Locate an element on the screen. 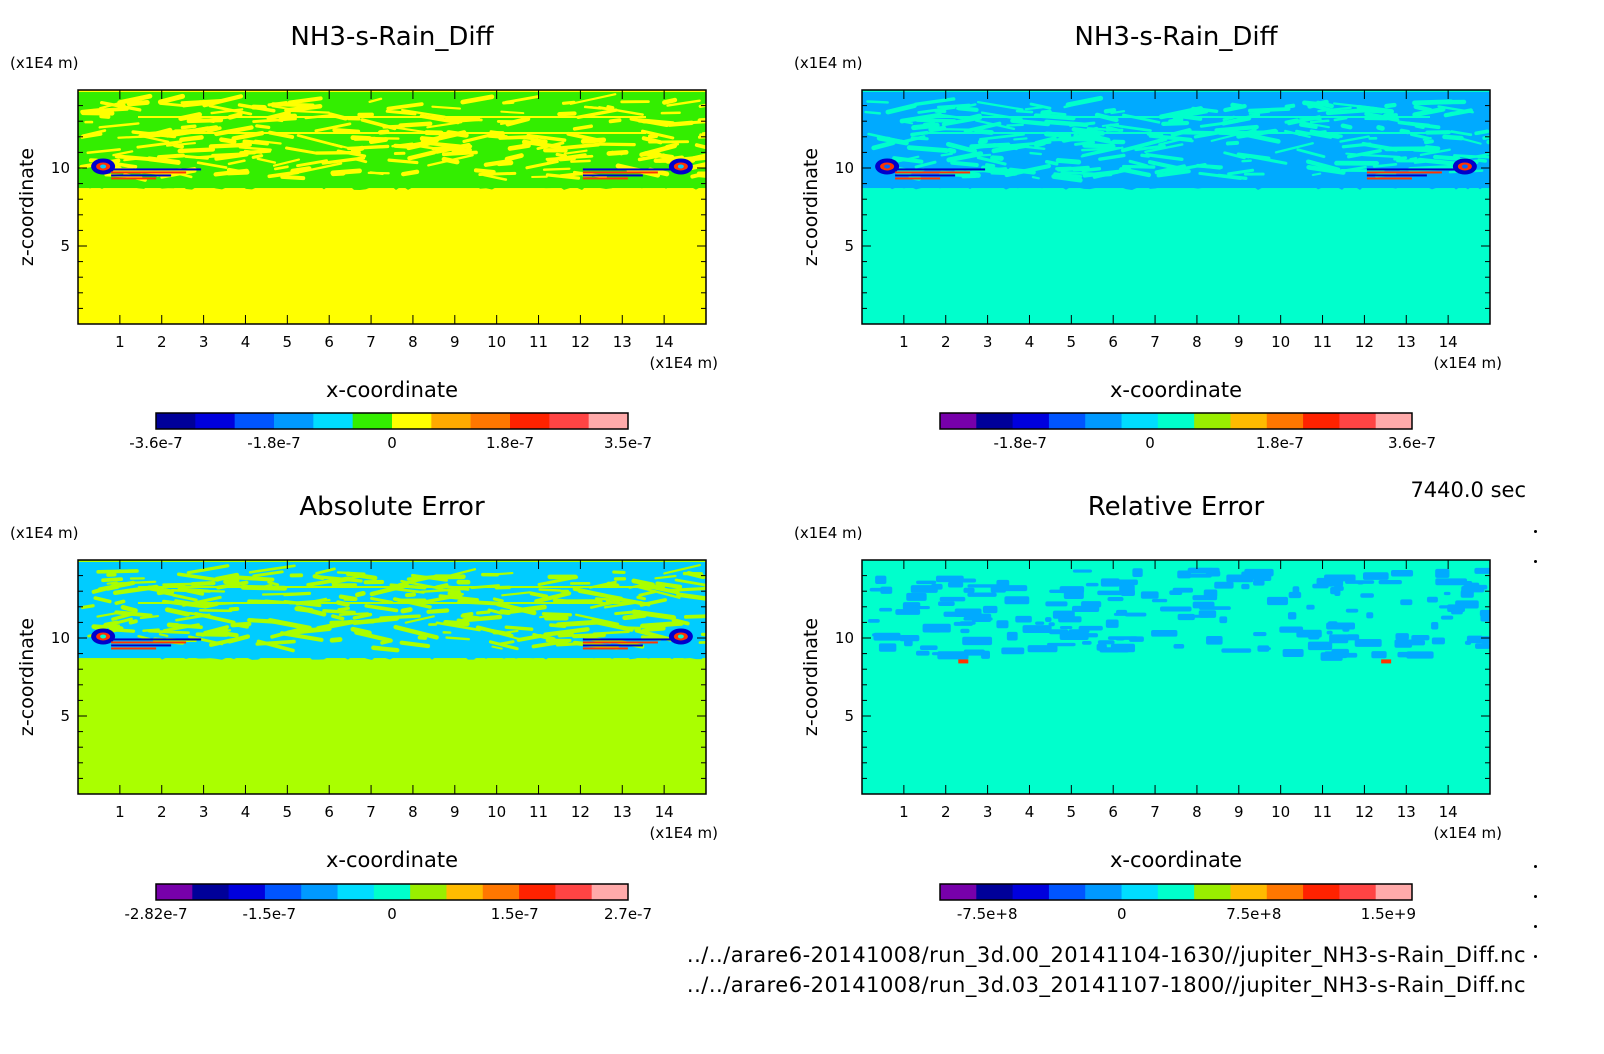  x-tick-label: 13 is located at coordinates (1406, 342).